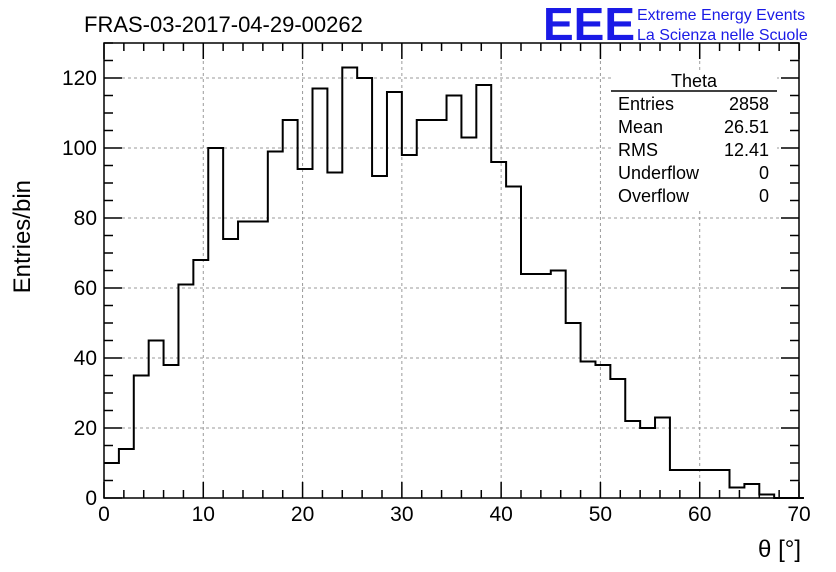 This screenshot has width=836, height=572. Describe the element at coordinates (589, 25) in the screenshot. I see `logo-mark: EEE` at that location.